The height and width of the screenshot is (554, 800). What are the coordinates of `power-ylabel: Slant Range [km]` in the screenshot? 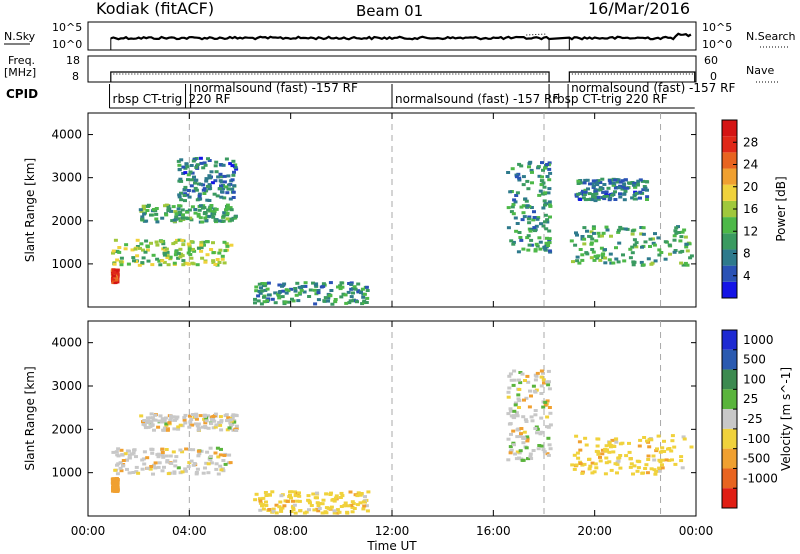 It's located at (30, 210).